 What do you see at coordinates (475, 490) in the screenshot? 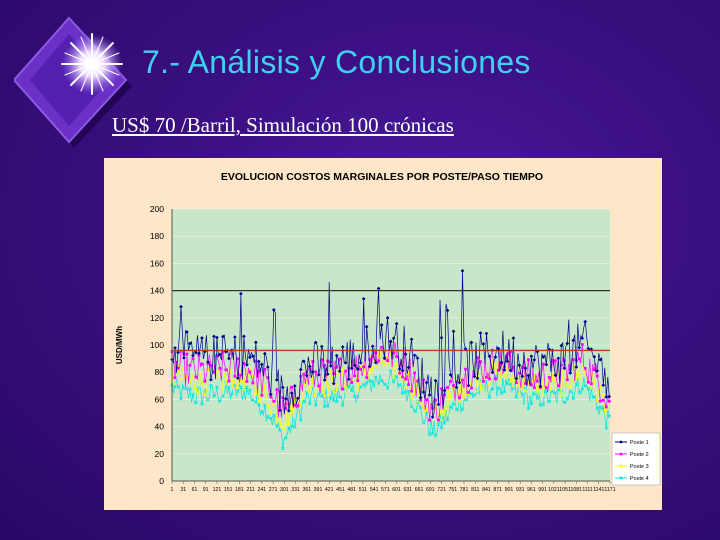
I see `x-tick-label-27: 811` at bounding box center [475, 490].